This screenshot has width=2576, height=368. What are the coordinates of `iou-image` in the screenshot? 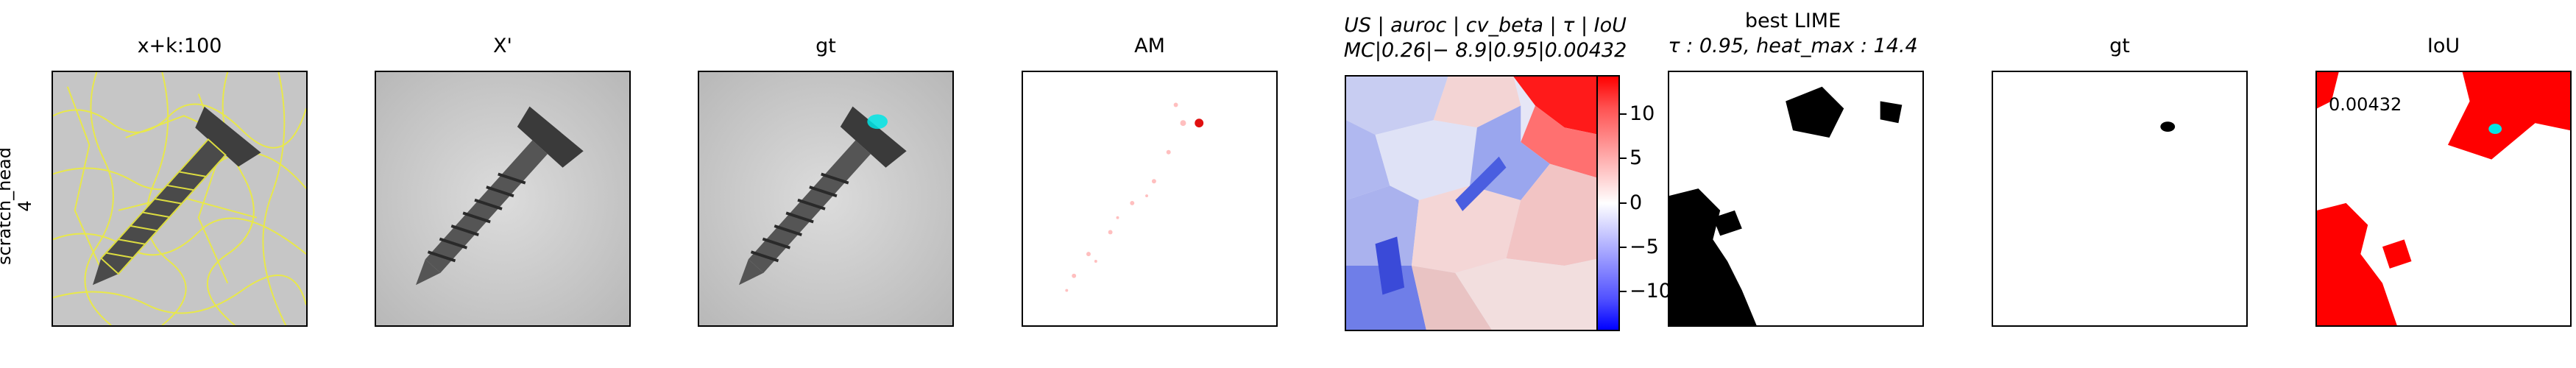 It's located at (2443, 198).